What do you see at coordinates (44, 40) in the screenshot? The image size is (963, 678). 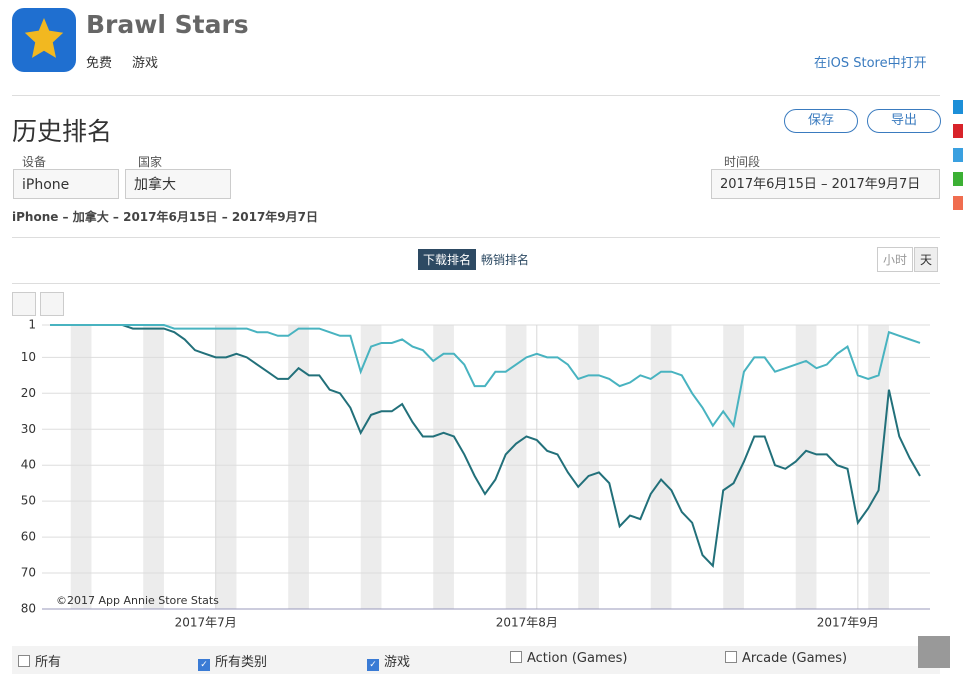 I see `app-icon` at bounding box center [44, 40].